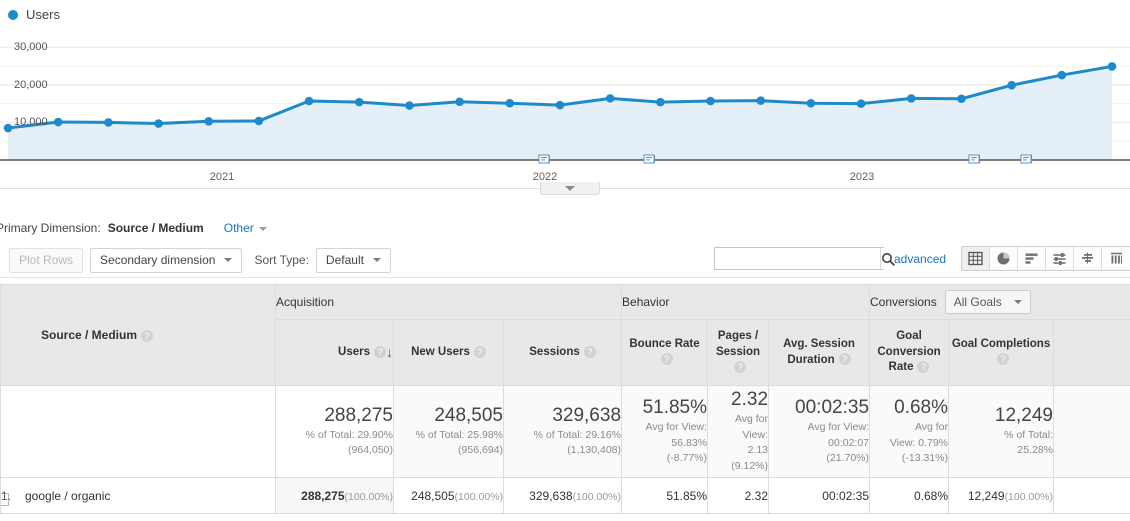 The width and height of the screenshot is (1130, 521). I want to click on dimension-header-label: Source / Medium, so click(89, 335).